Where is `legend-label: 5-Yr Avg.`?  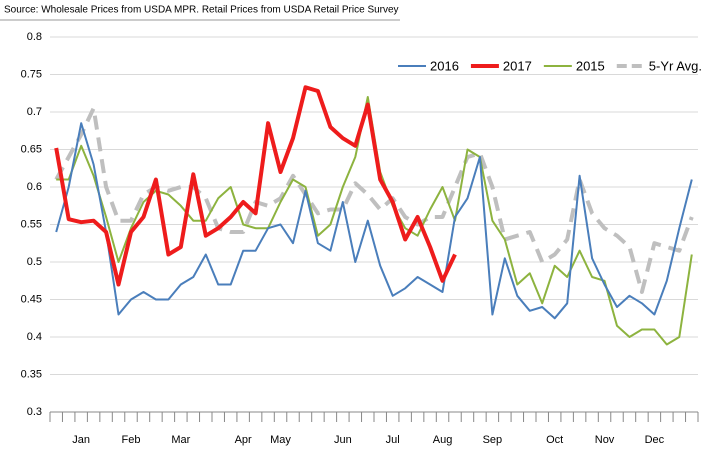
legend-label: 5-Yr Avg. is located at coordinates (675, 65).